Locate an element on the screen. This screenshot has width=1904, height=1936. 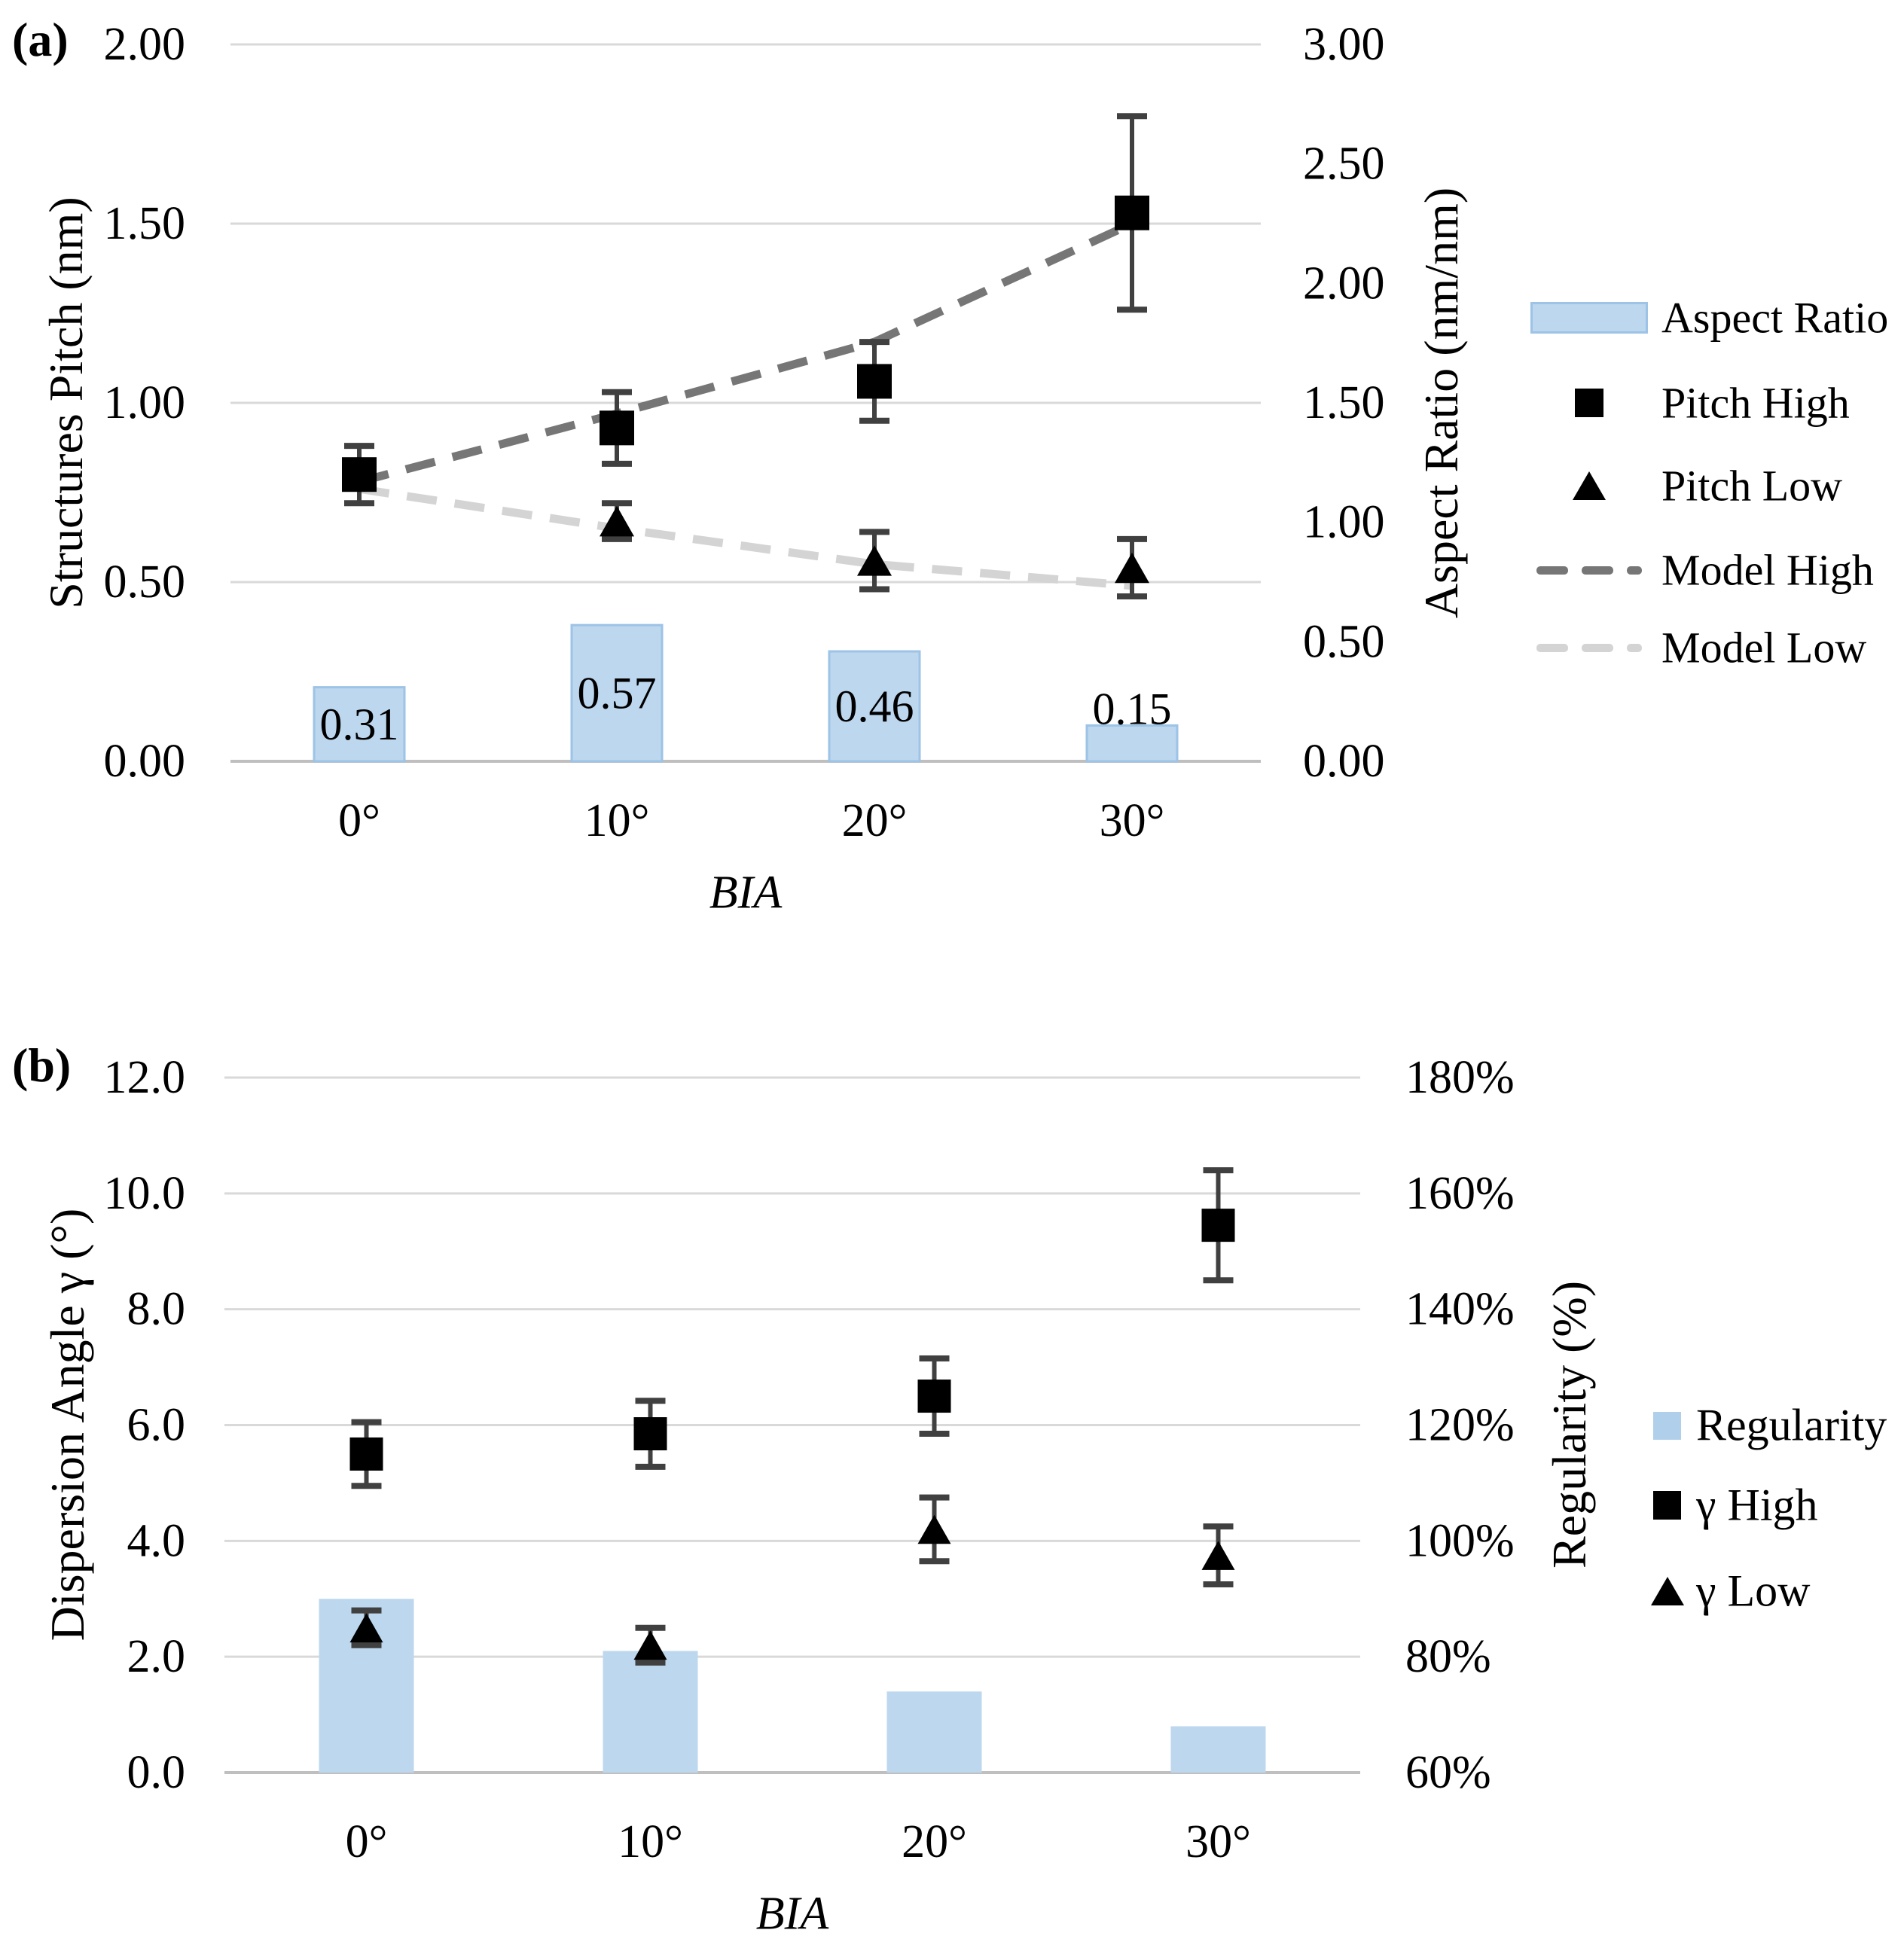
model-line-a-Model High is located at coordinates (746, 353).